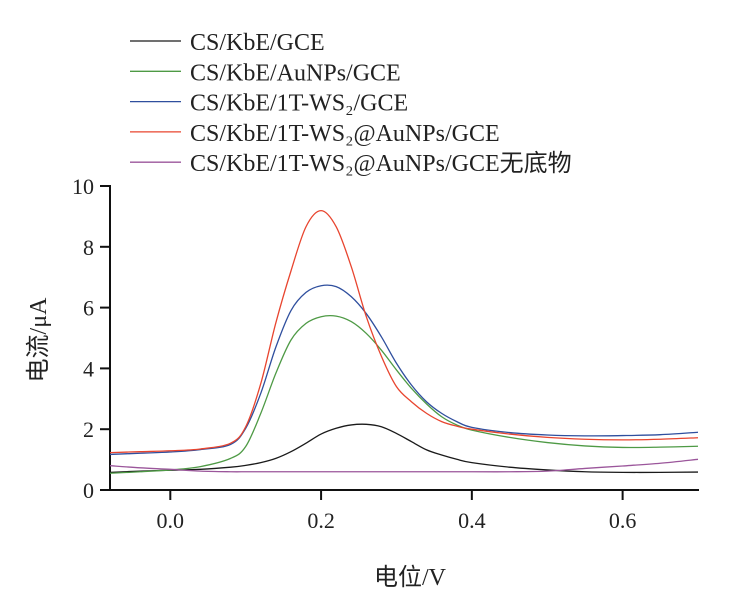  What do you see at coordinates (83, 186) in the screenshot?
I see `y-tick-label: 10` at bounding box center [83, 186].